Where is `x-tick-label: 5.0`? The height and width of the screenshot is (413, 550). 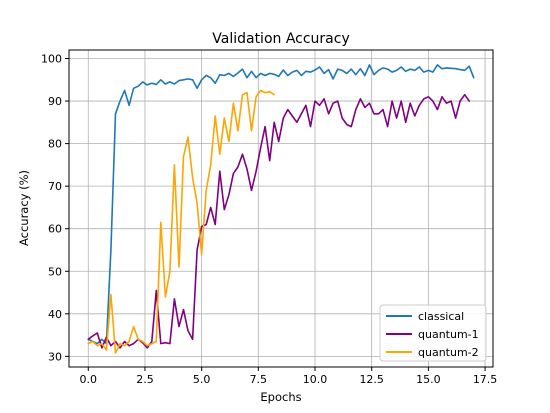
x-tick-label: 5.0 is located at coordinates (202, 379).